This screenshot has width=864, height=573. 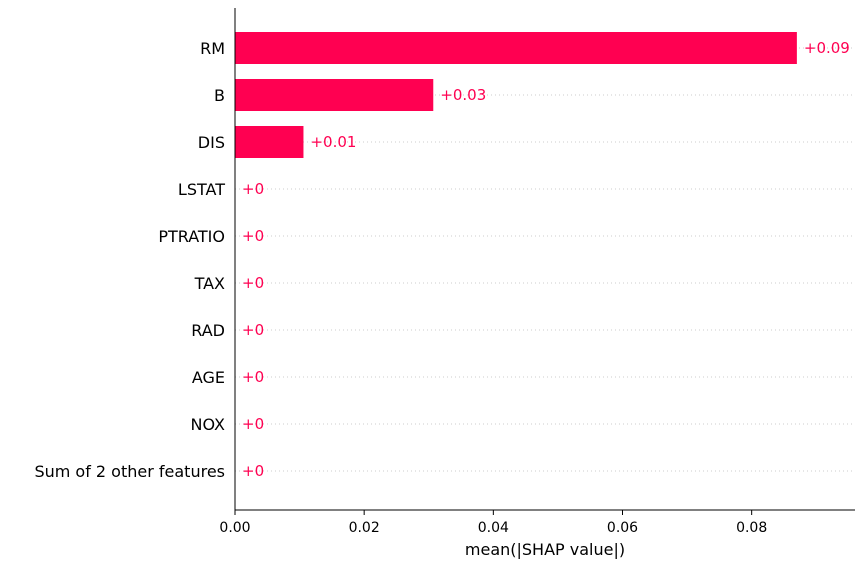 I want to click on feature-label: NOX, so click(x=208, y=424).